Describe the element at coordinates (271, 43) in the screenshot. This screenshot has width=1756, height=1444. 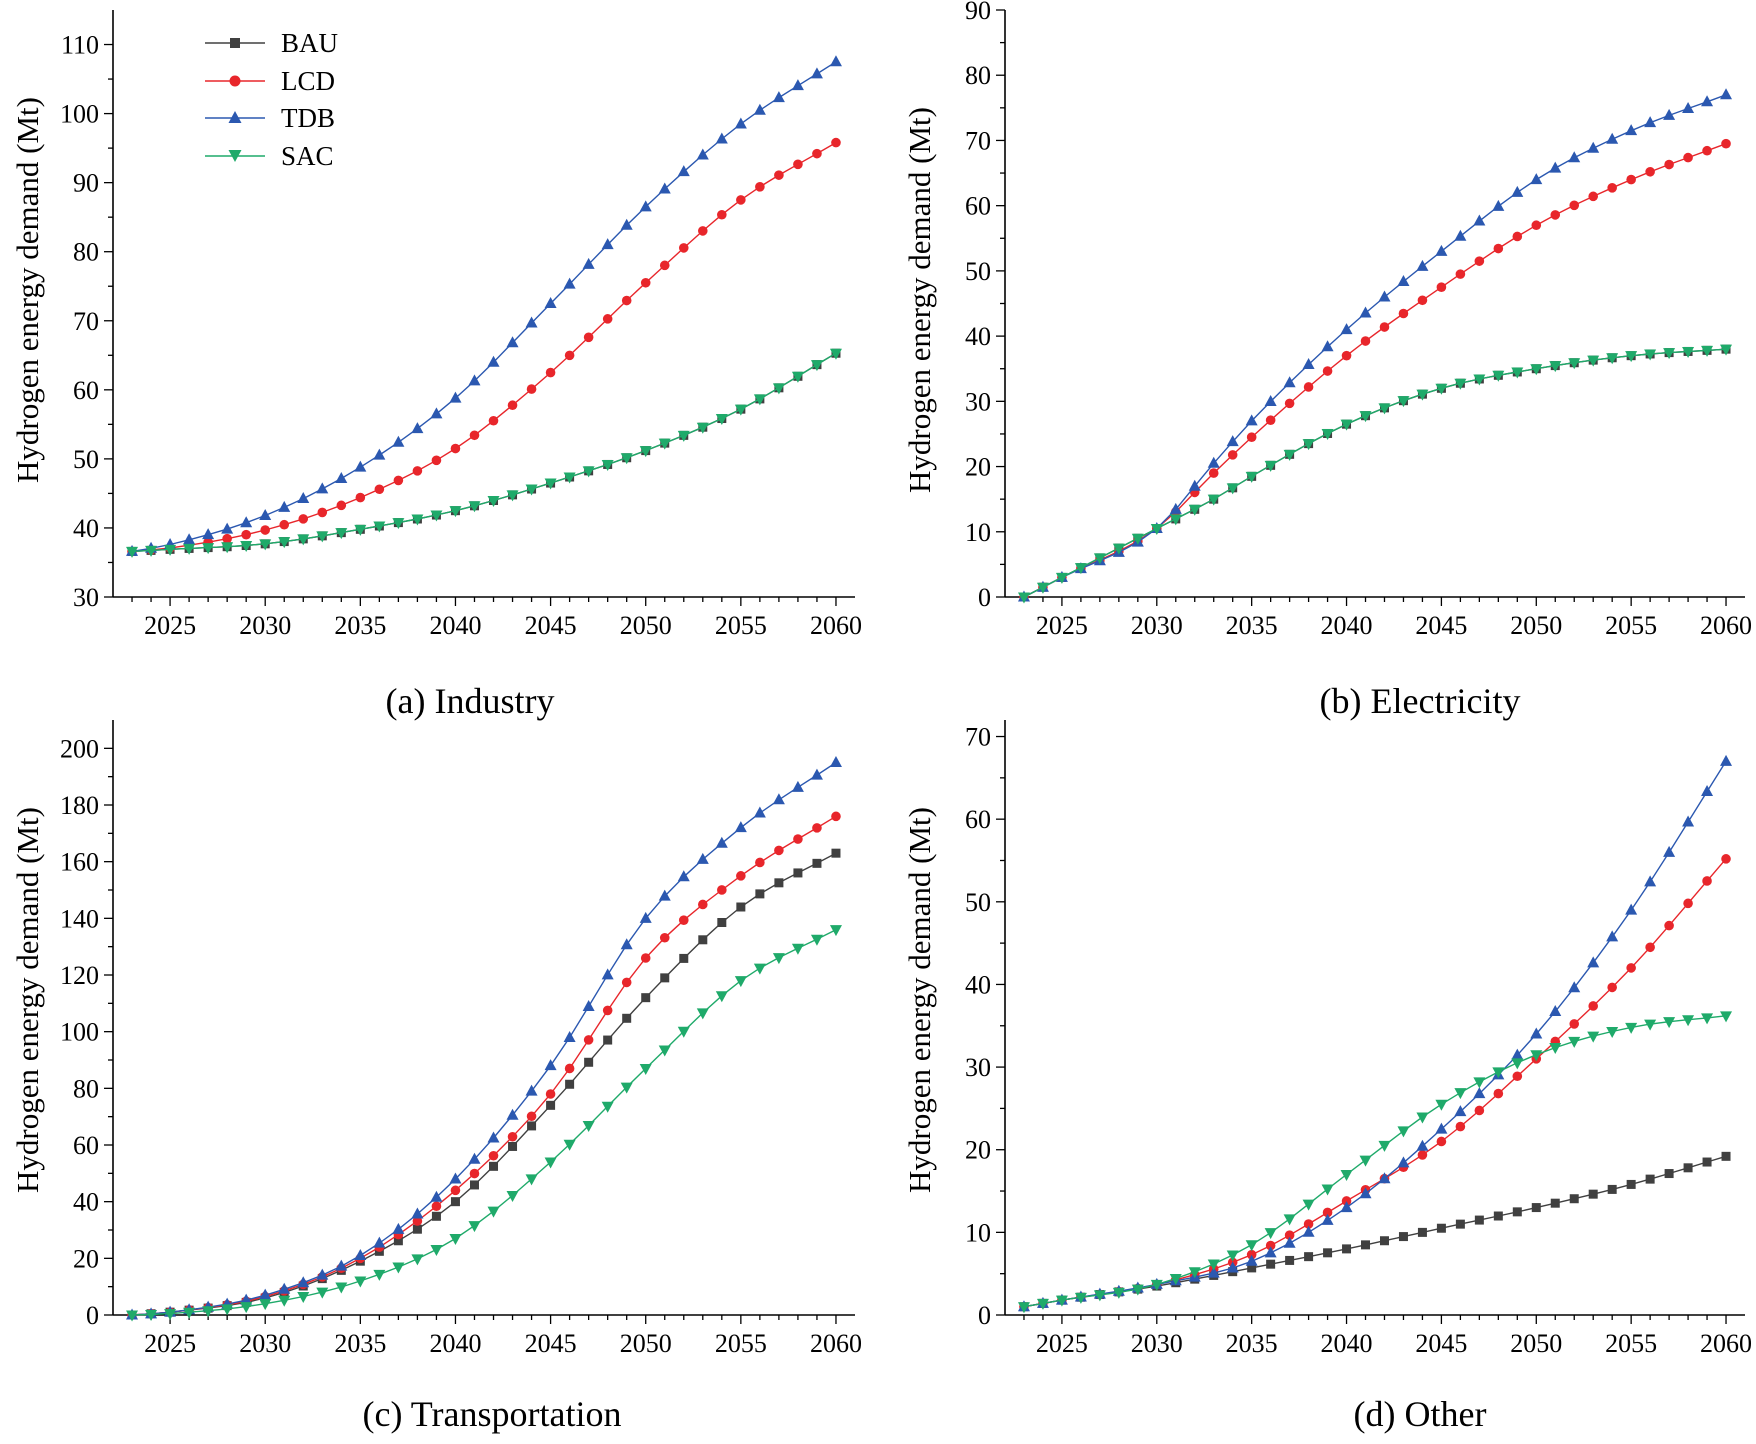
I see `legend-entry-bau: BAU` at that location.